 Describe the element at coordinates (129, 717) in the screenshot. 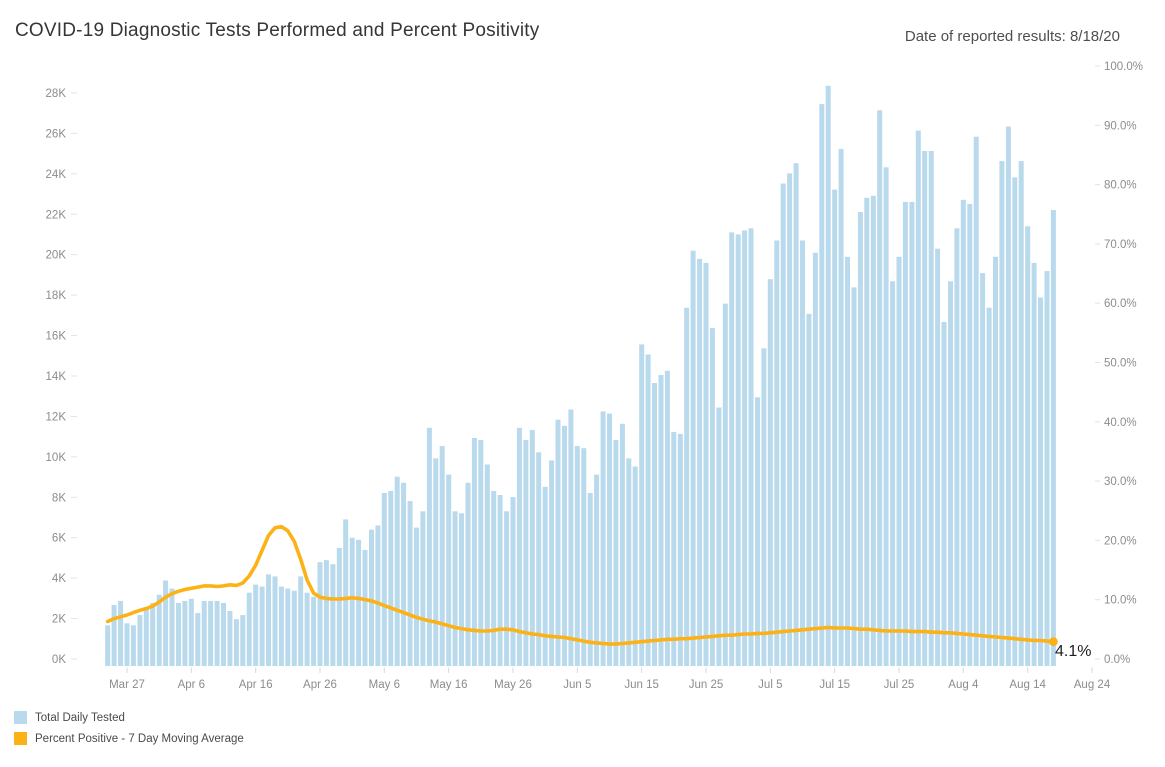

I see `legend-item-total-daily-tested: Total Daily Tested` at that location.